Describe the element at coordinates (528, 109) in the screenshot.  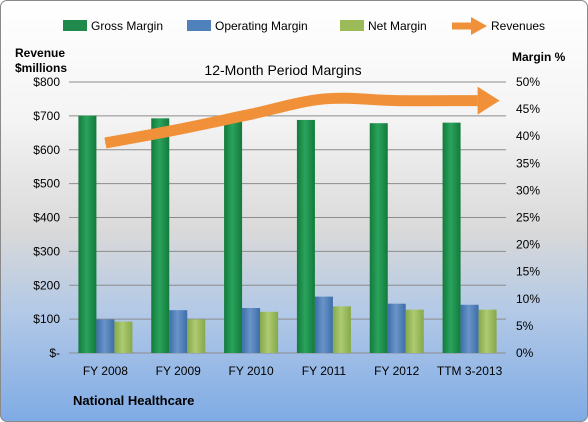
I see `right-tick-label: 45%` at that location.